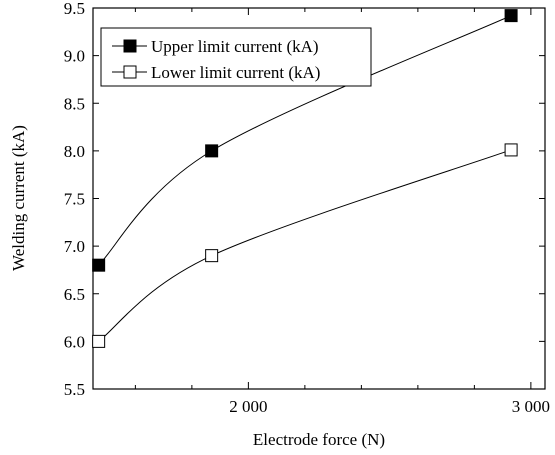 Image resolution: width=555 pixels, height=455 pixels. What do you see at coordinates (74, 341) in the screenshot?
I see `y-tick-label: 6.0` at bounding box center [74, 341].